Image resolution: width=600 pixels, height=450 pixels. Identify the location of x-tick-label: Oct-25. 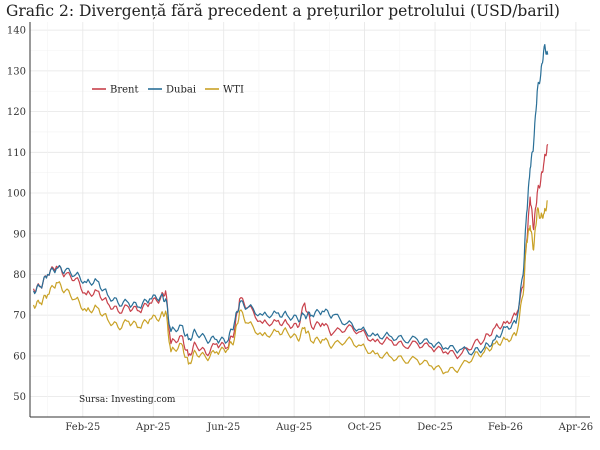
(365, 427).